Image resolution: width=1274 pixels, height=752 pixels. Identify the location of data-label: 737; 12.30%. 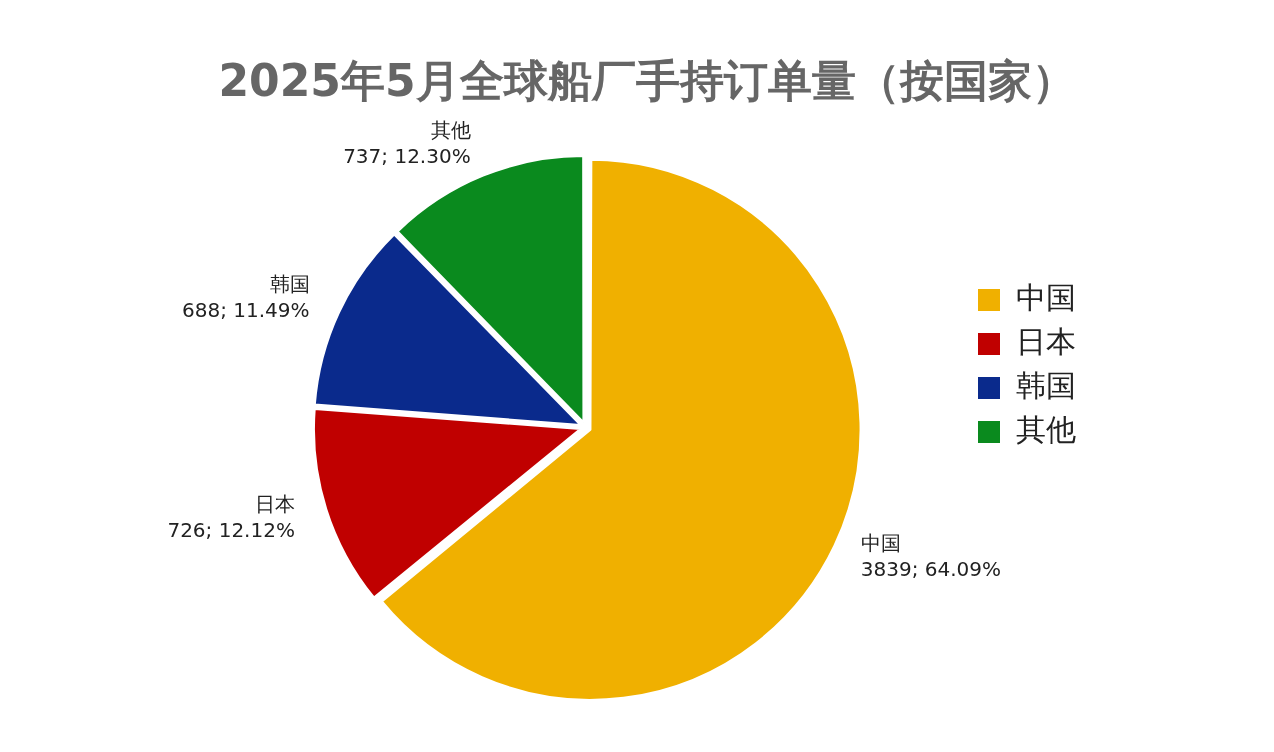
(407, 156).